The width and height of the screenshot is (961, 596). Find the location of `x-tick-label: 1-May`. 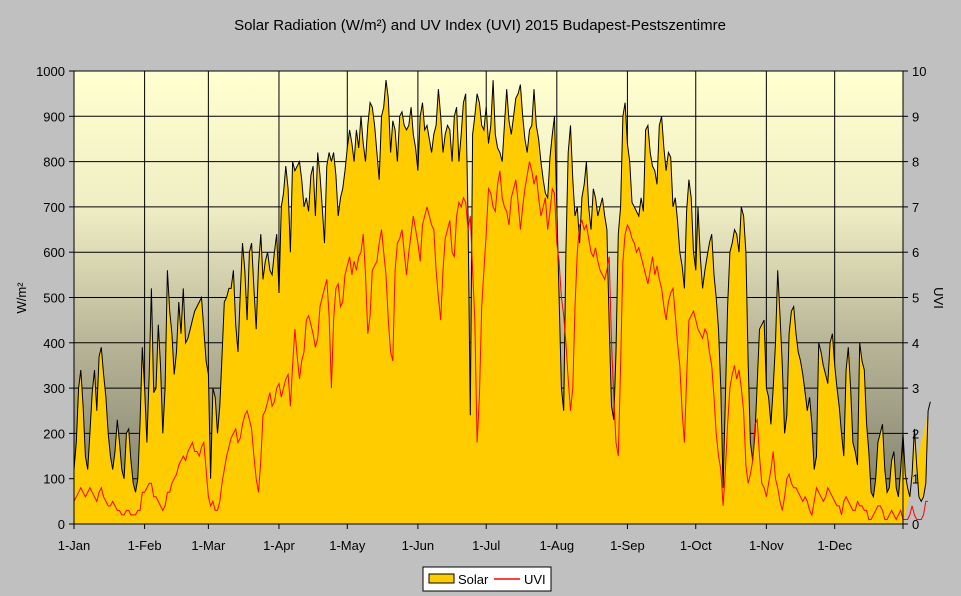

x-tick-label: 1-May is located at coordinates (347, 545).